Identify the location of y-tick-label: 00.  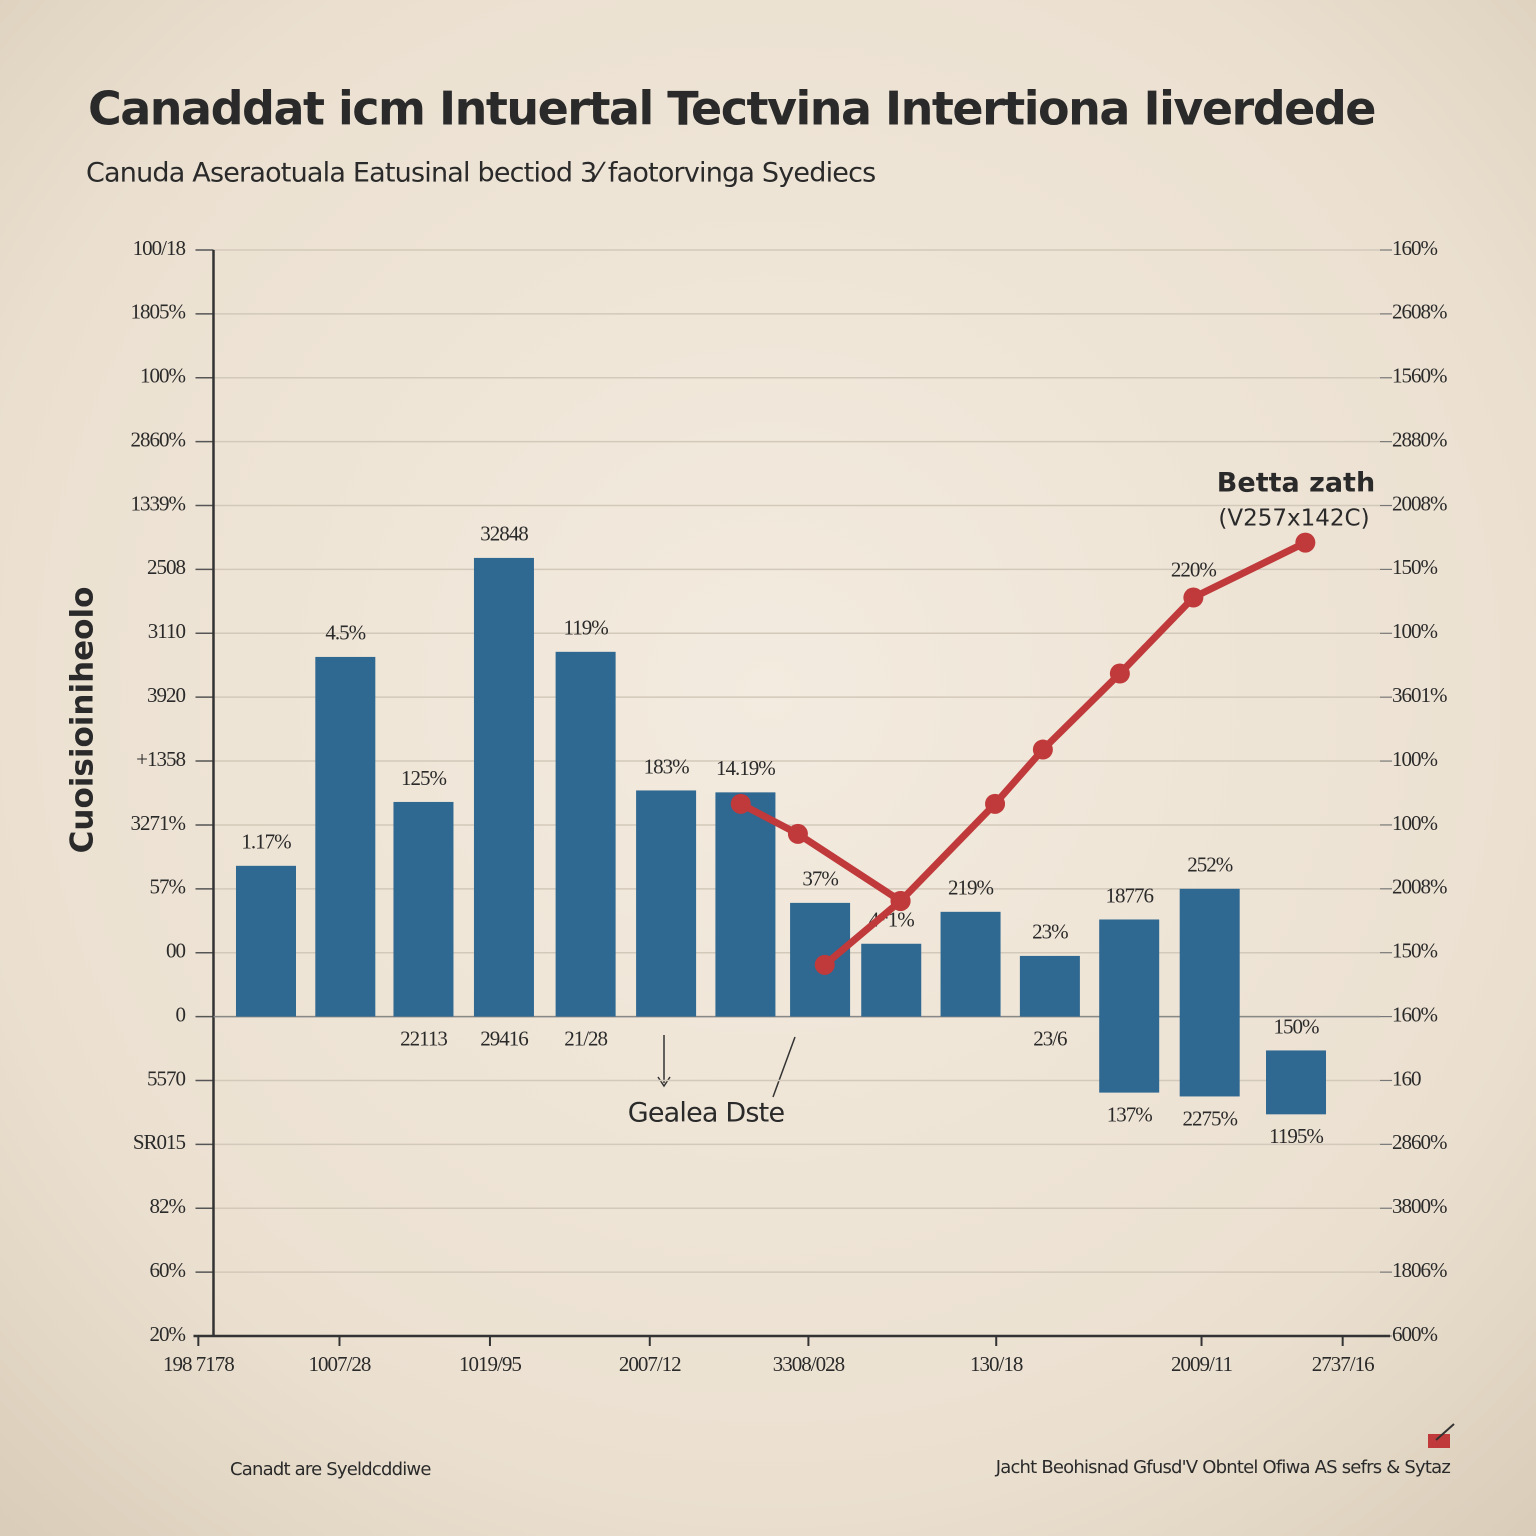
(176, 951).